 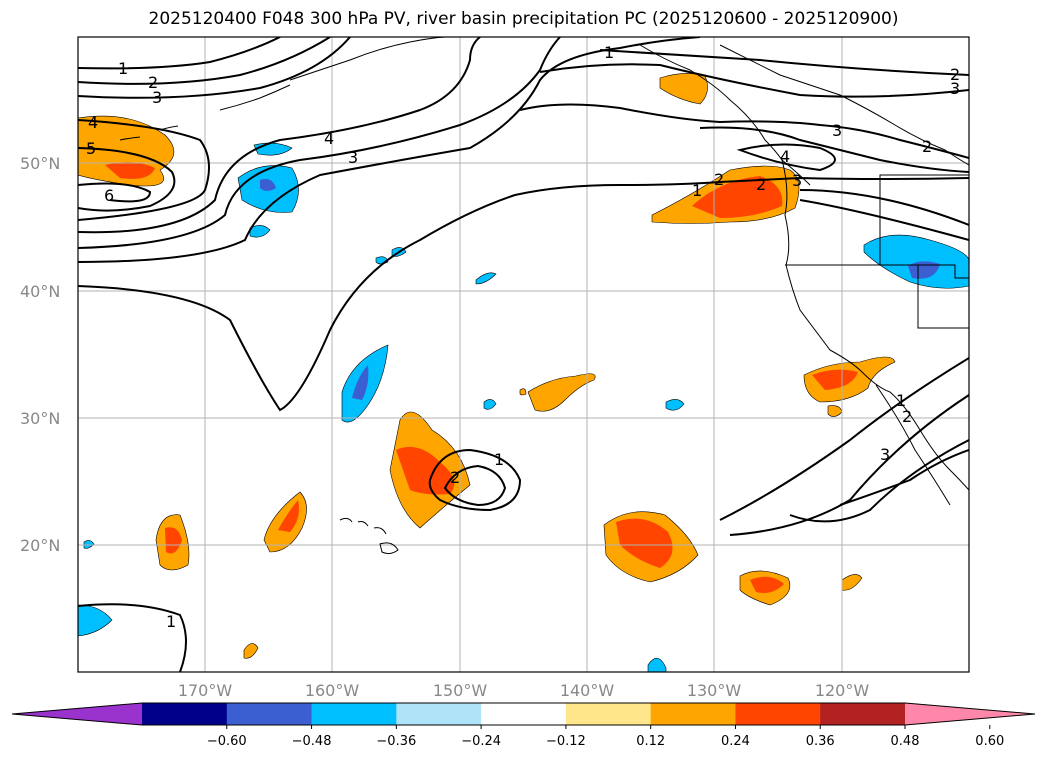 I want to click on colorbar-tick-label: −0.12, so click(x=566, y=741).